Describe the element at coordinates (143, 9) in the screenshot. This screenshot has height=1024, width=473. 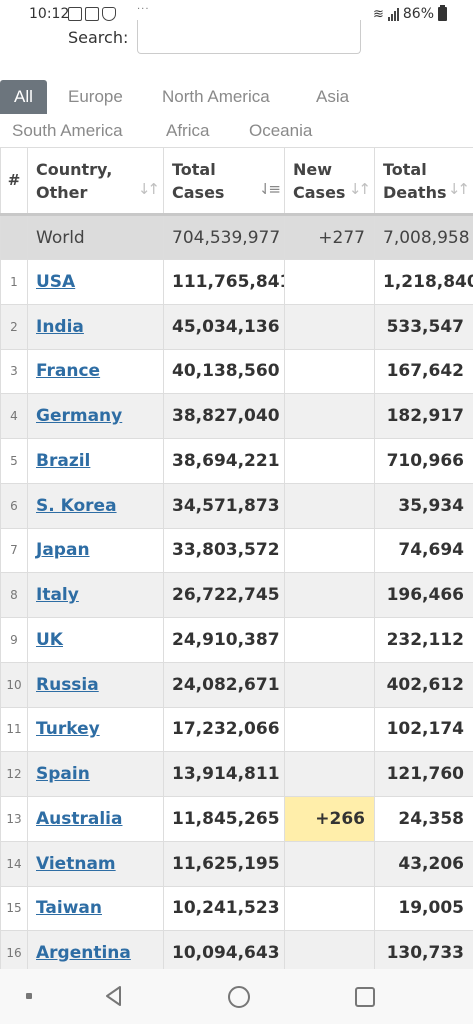
I see `more-dots-icon: ···` at that location.